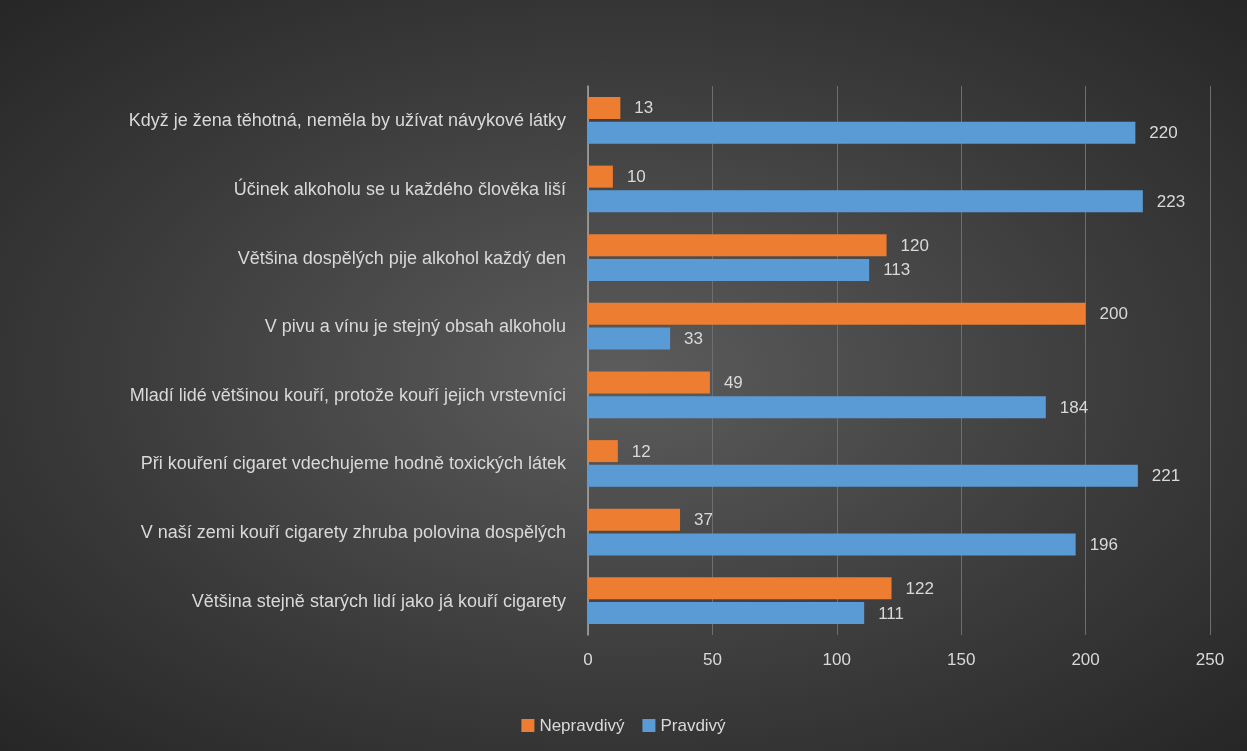 The height and width of the screenshot is (751, 1247). What do you see at coordinates (897, 270) in the screenshot?
I see `data-label: 113` at bounding box center [897, 270].